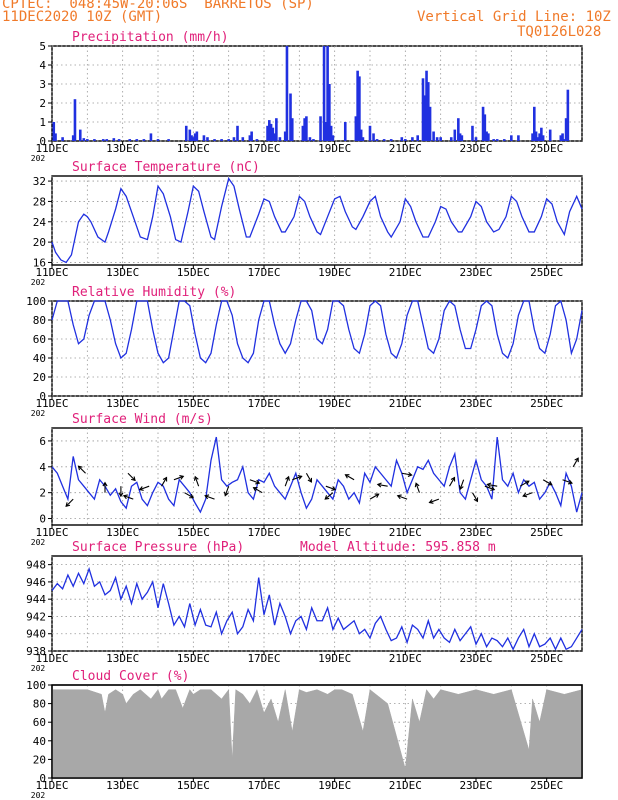 This screenshot has height=800, width=618. I want to click on y-tick-label: 940, so click(36, 634).